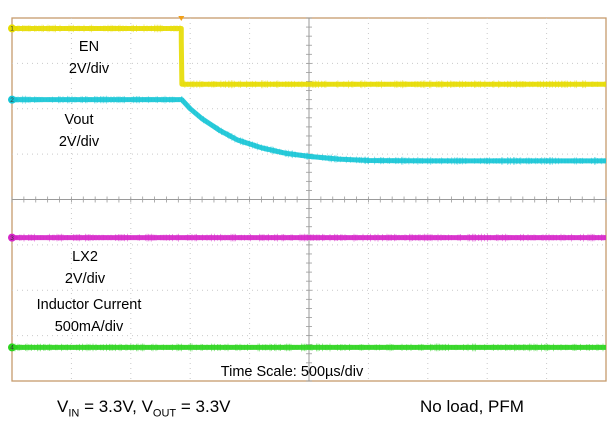 The image size is (613, 423). What do you see at coordinates (147, 406) in the screenshot?
I see `vout-symbol: V` at bounding box center [147, 406].